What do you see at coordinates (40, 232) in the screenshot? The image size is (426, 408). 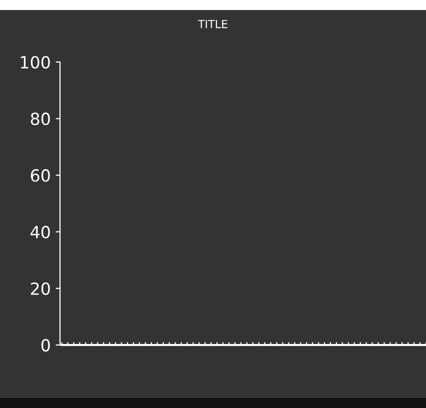 I see `y-tick-label: 40` at bounding box center [40, 232].